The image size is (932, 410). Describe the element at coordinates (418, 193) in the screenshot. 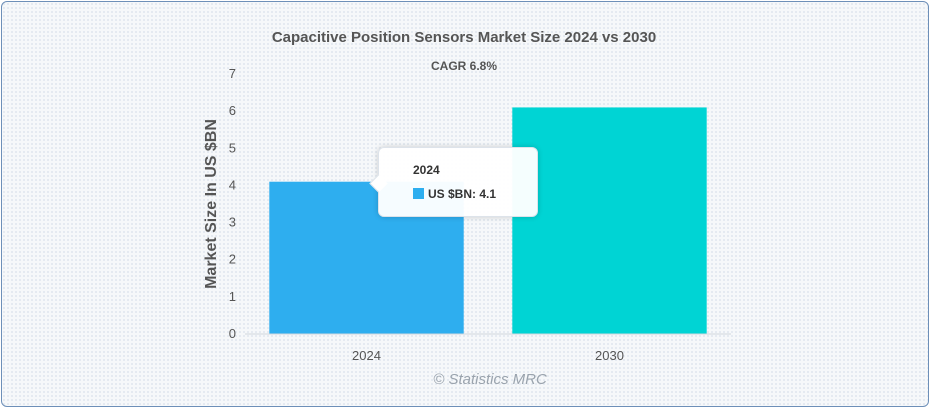

I see `tooltip-swatch` at that location.